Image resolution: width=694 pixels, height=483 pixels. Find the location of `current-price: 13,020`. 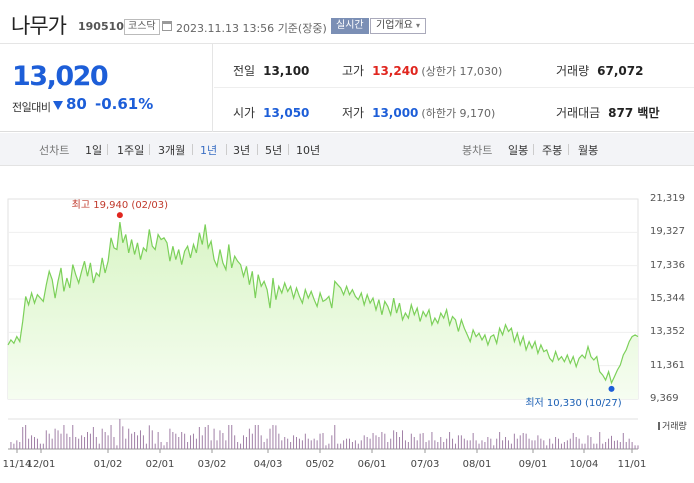

current-price: 13,020 is located at coordinates (60, 76).